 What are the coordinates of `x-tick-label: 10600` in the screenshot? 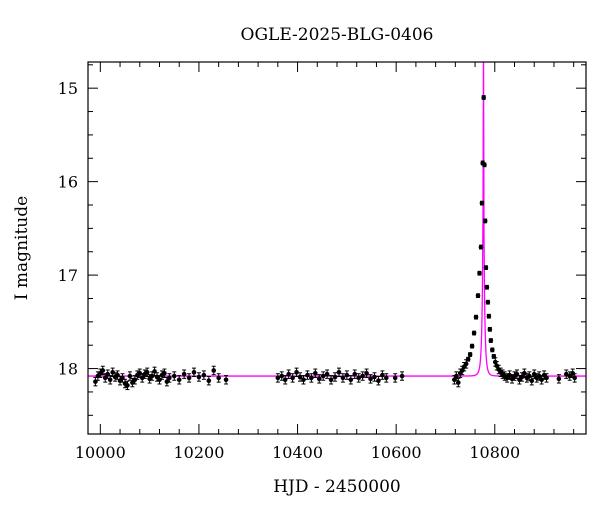 It's located at (396, 452).